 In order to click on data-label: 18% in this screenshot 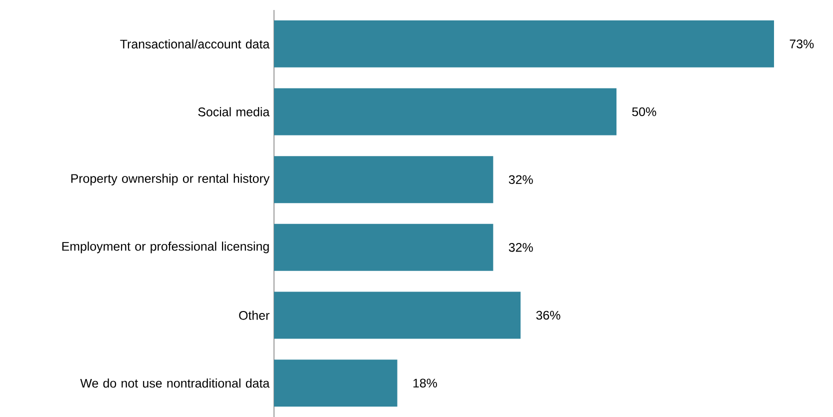, I will do `click(425, 383)`.